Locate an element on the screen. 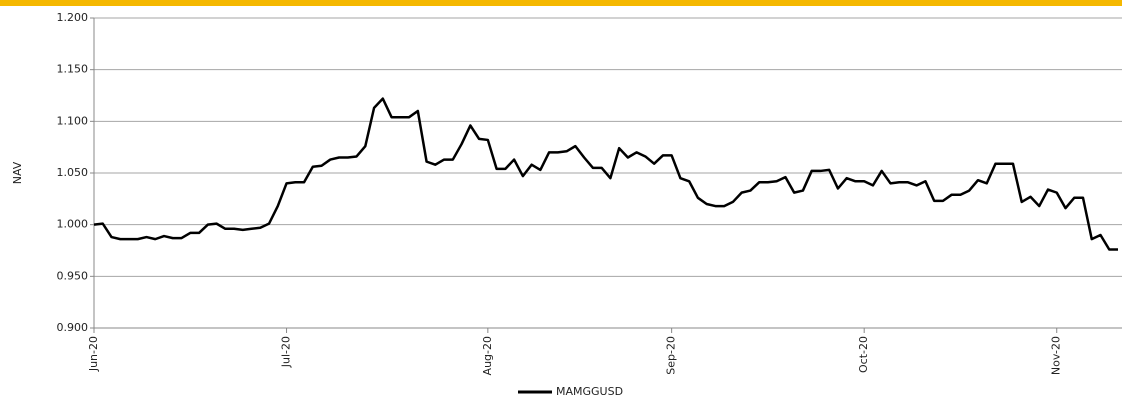 The width and height of the screenshot is (1122, 402). x-tick-label: Jun-20 is located at coordinates (93, 354).